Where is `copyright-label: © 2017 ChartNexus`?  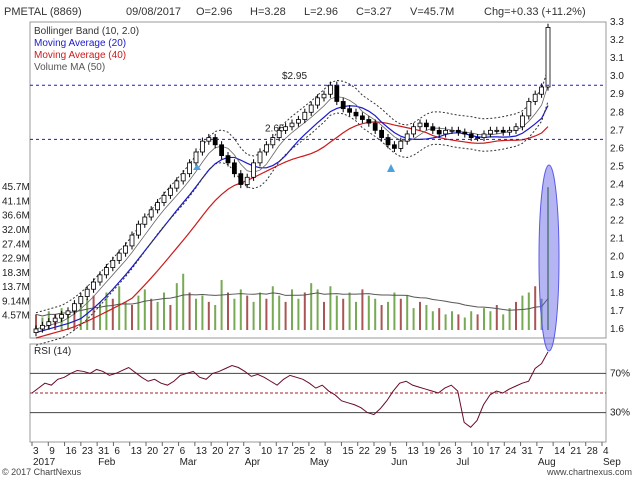 copyright-label: © 2017 ChartNexus is located at coordinates (42, 472).